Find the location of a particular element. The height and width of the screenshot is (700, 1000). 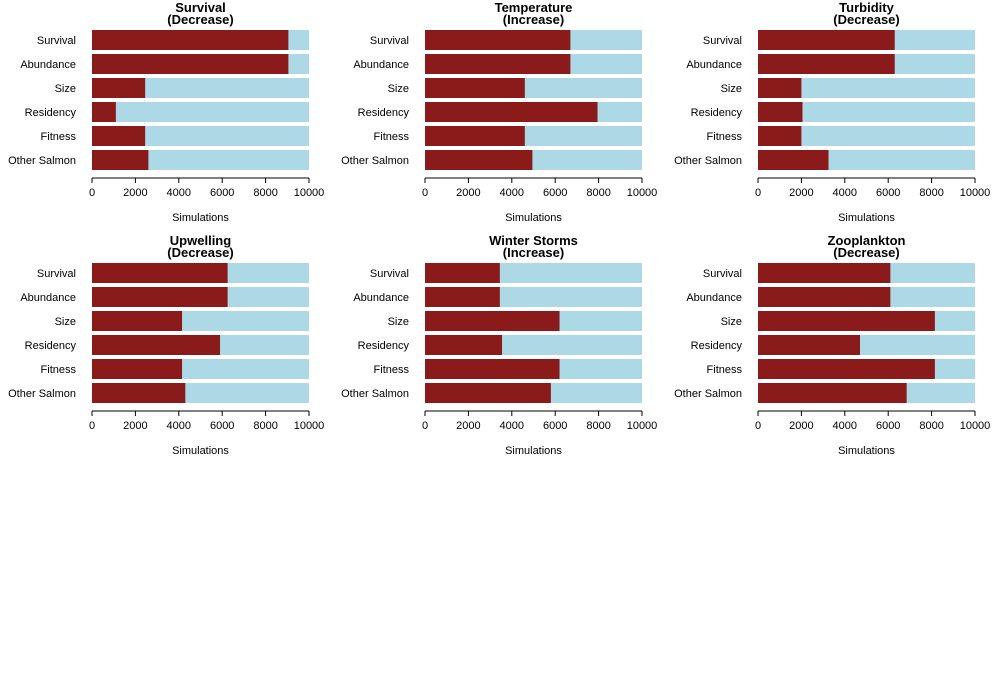

chart-1-category-label-3: Residency is located at coordinates (384, 113).